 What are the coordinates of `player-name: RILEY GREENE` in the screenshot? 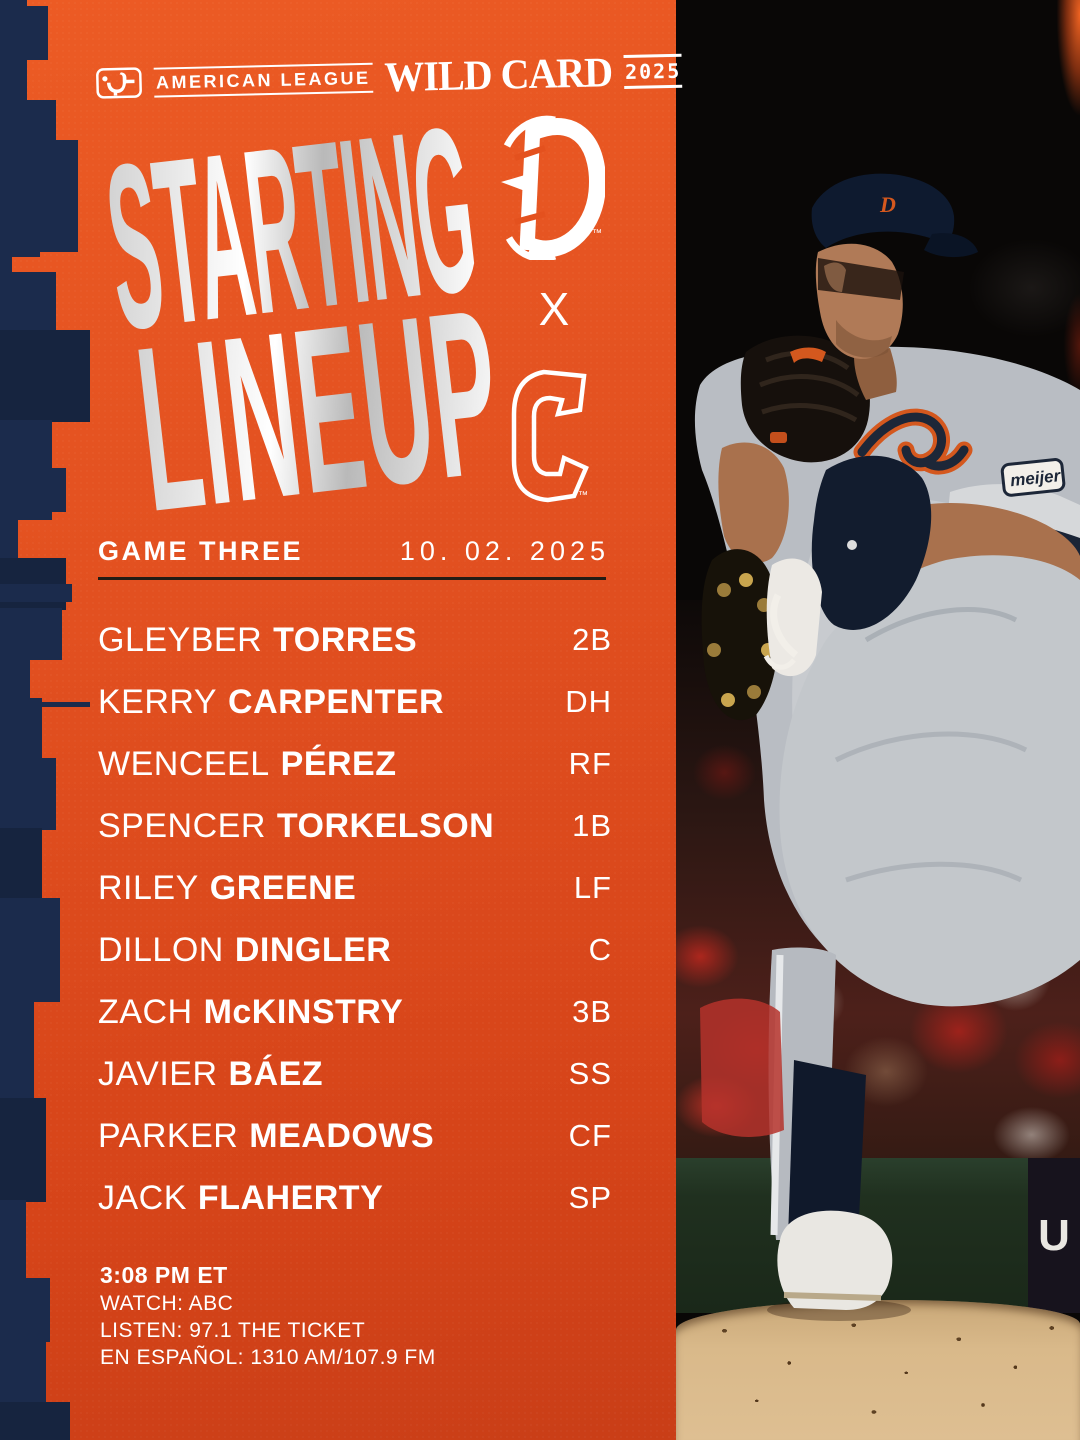 It's located at (227, 888).